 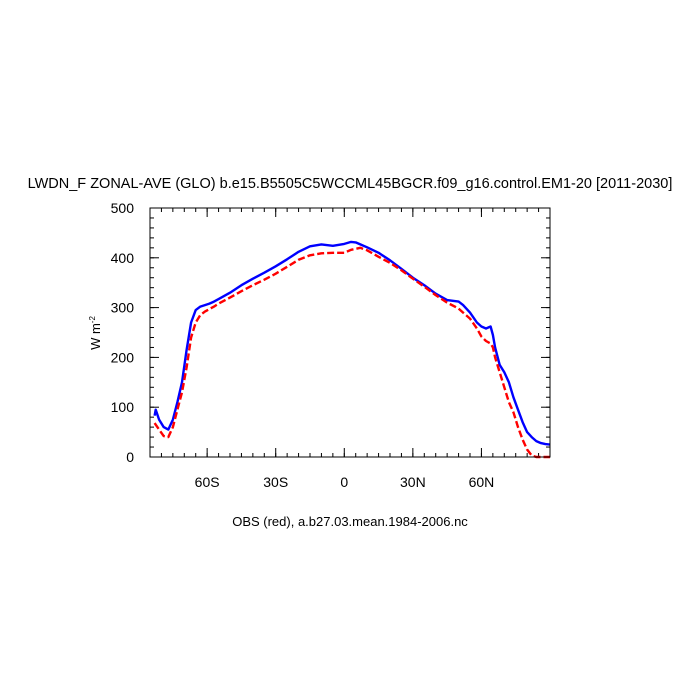 What do you see at coordinates (275, 482) in the screenshot?
I see `x-tick-label: 30S` at bounding box center [275, 482].